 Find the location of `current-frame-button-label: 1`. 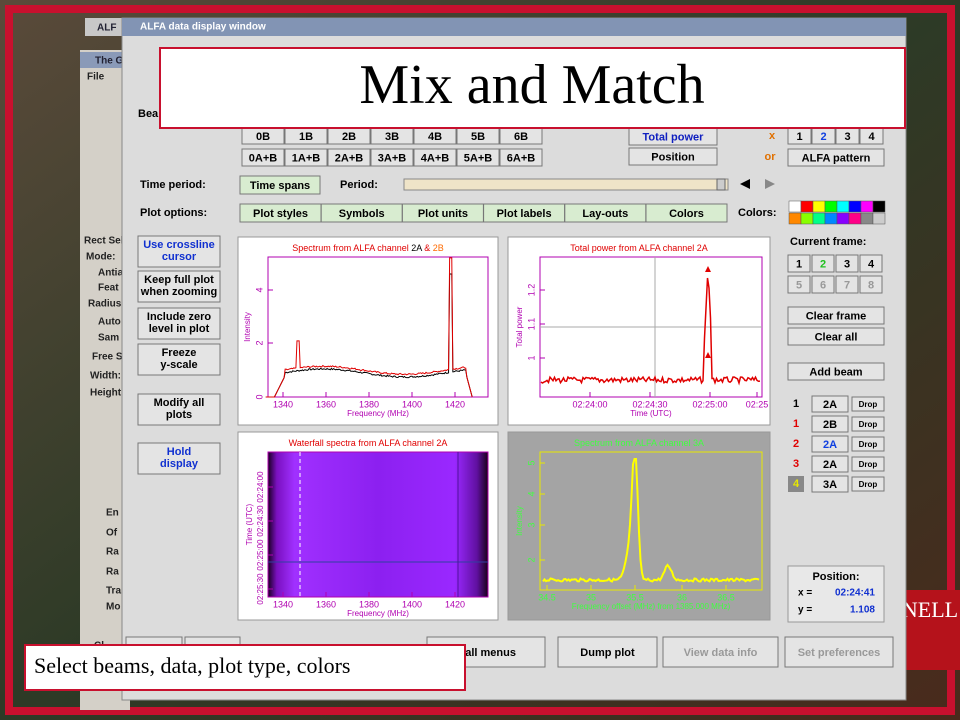

current-frame-button-label: 1 is located at coordinates (799, 264).